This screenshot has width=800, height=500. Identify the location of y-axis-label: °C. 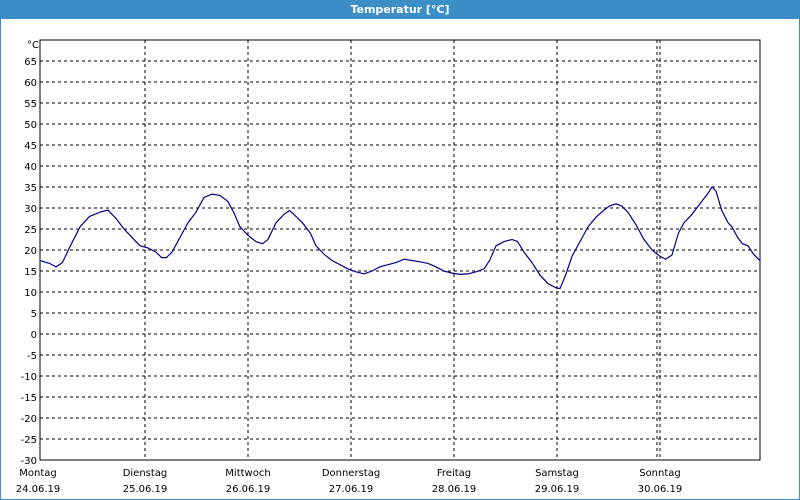
(33, 45).